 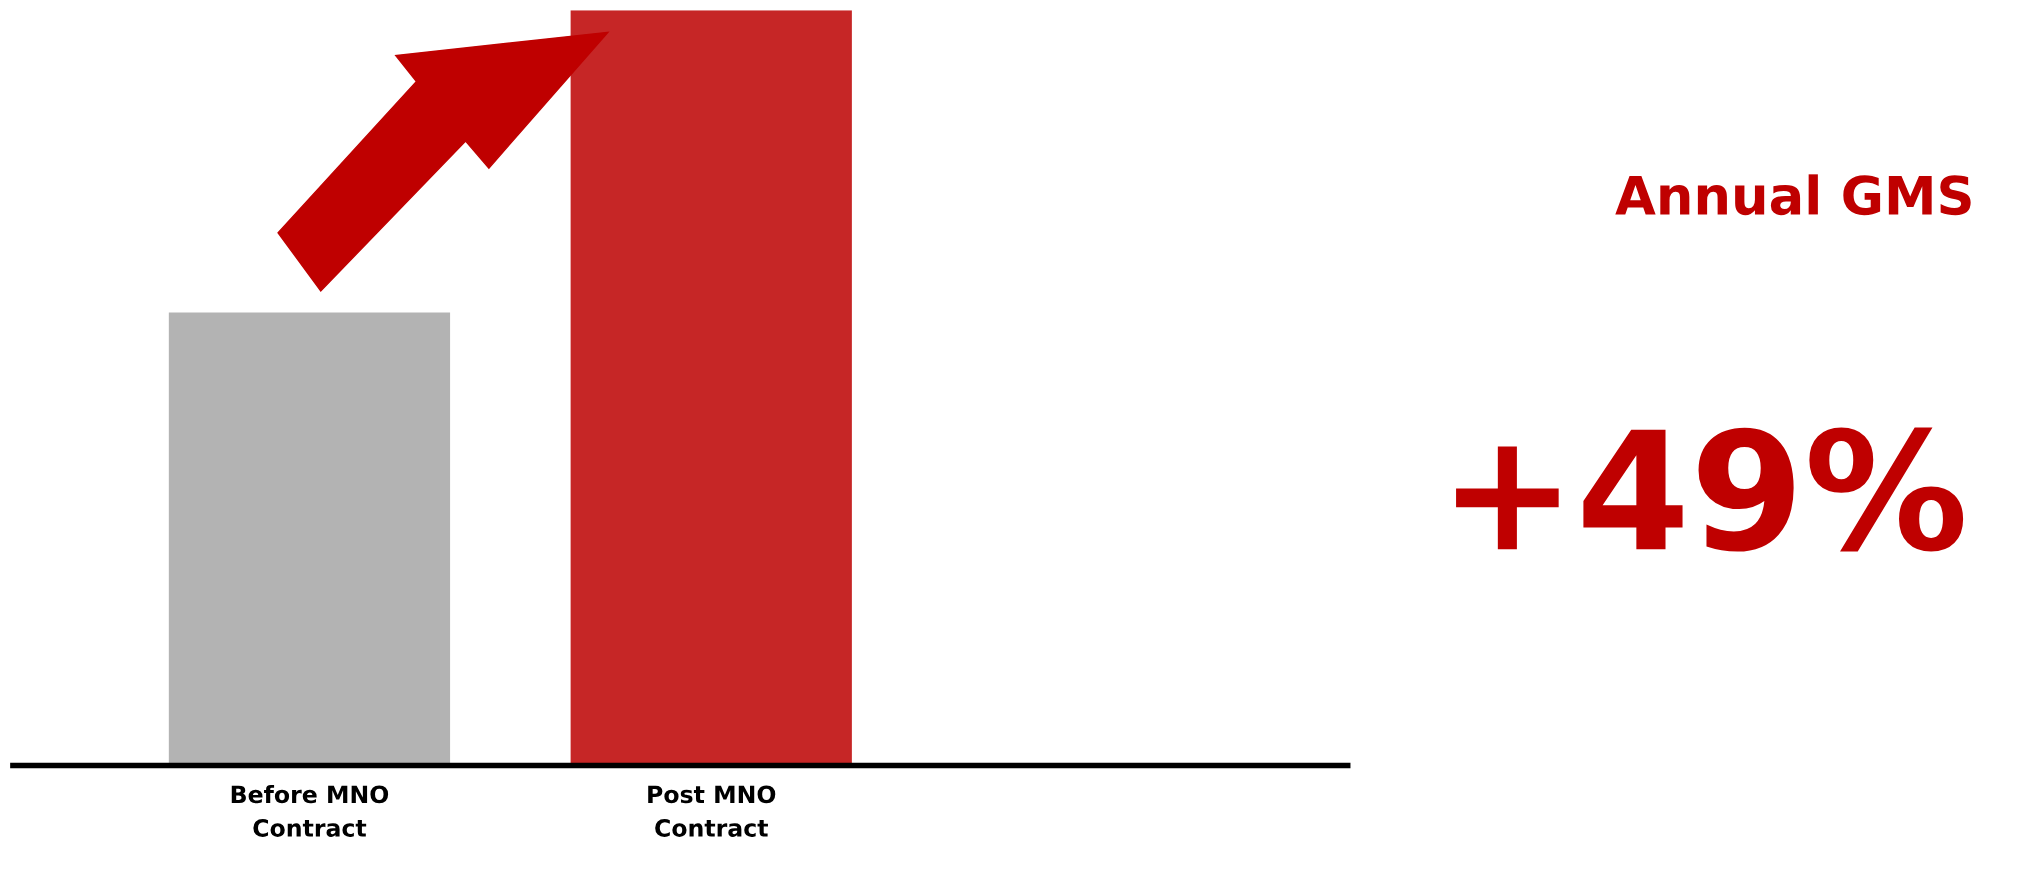 What do you see at coordinates (1710, 489) in the screenshot?
I see `text: +49%` at bounding box center [1710, 489].